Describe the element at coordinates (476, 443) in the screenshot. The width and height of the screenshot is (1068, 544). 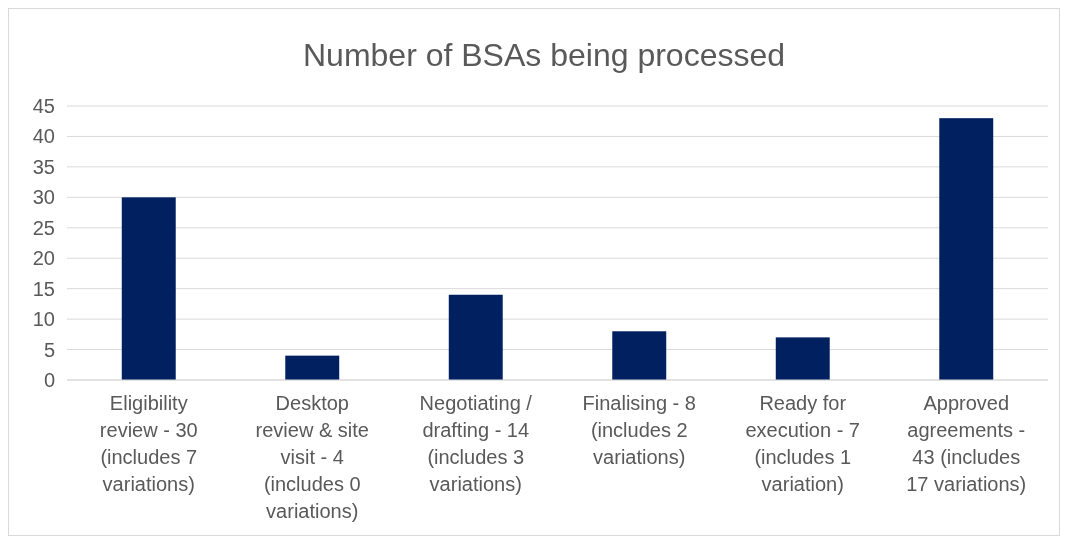
I see `x-tick-label: Negotiating / drafting - 14 (includes 3 variations)` at that location.